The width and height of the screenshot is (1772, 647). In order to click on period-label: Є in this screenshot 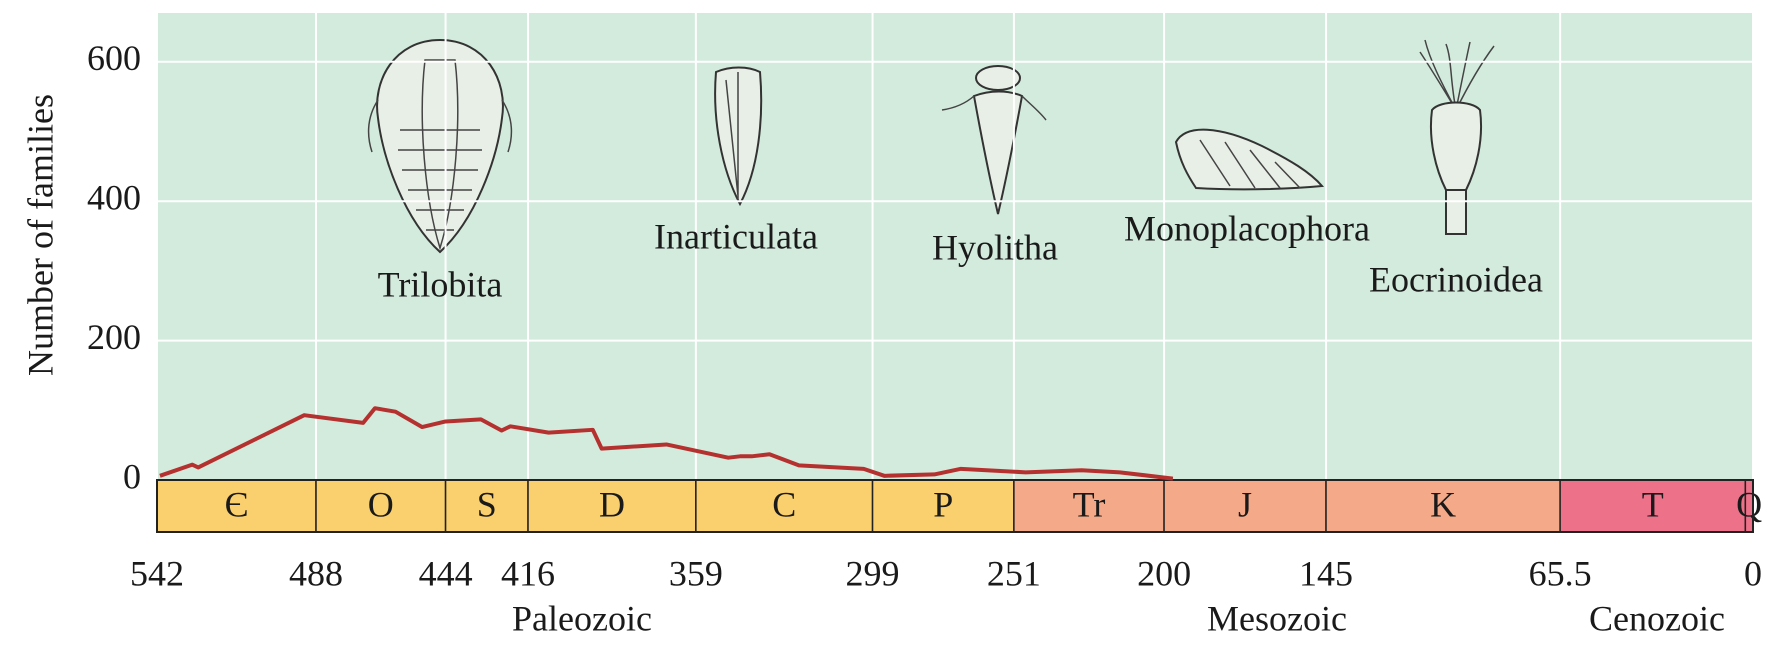, I will do `click(237, 504)`.